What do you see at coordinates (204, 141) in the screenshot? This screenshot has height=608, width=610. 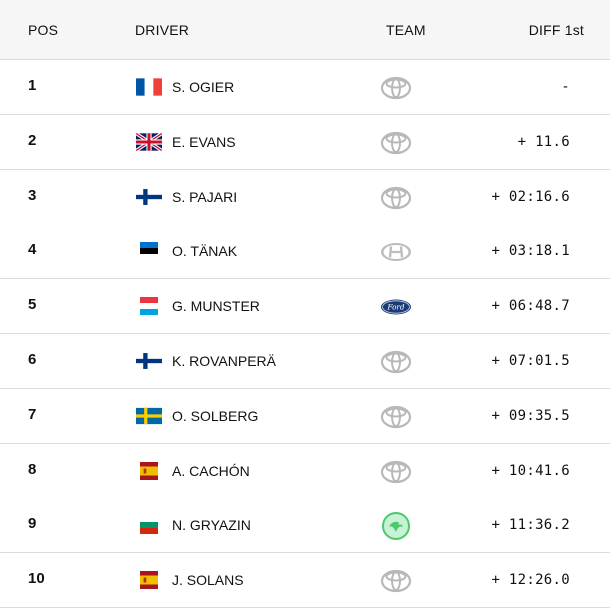 I see `driver-name: E. EVANS` at bounding box center [204, 141].